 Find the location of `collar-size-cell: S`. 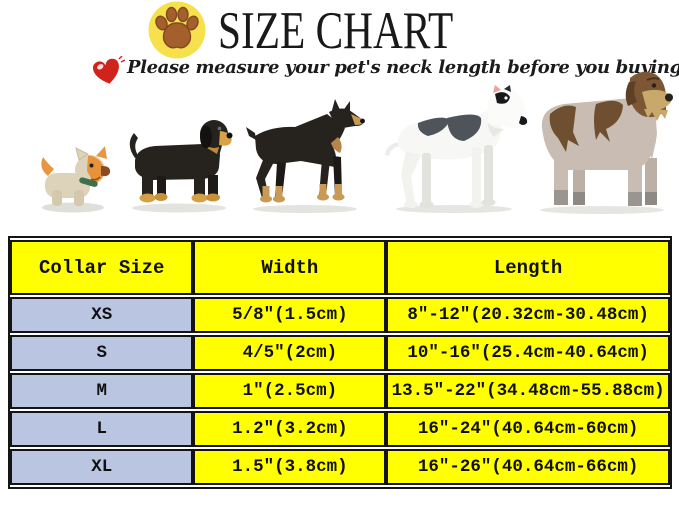

collar-size-cell: S is located at coordinates (102, 353).